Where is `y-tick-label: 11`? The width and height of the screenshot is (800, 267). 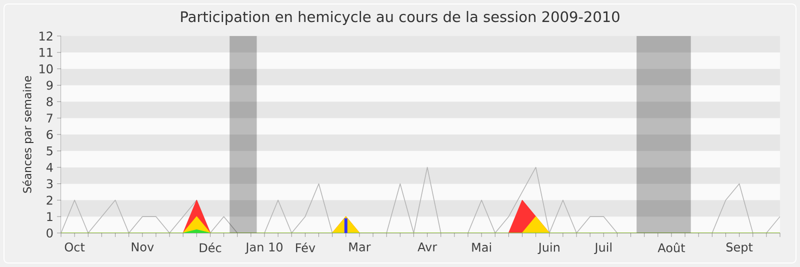
y-tick-label: 11 is located at coordinates (46, 52).